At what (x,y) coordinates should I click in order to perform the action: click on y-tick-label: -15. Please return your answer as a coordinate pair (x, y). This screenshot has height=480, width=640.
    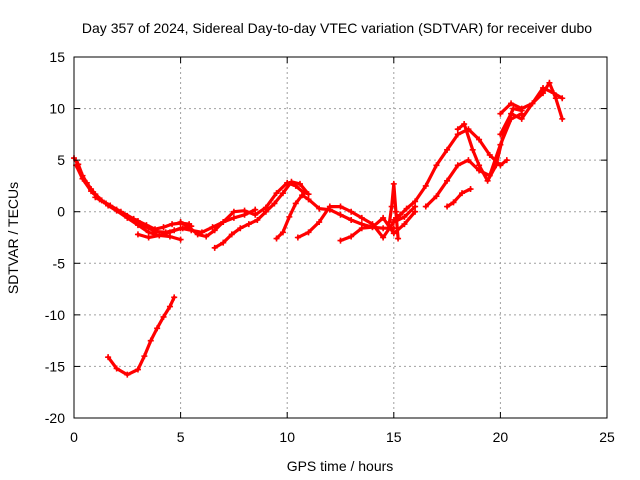
    Looking at the image, I should click on (55, 366).